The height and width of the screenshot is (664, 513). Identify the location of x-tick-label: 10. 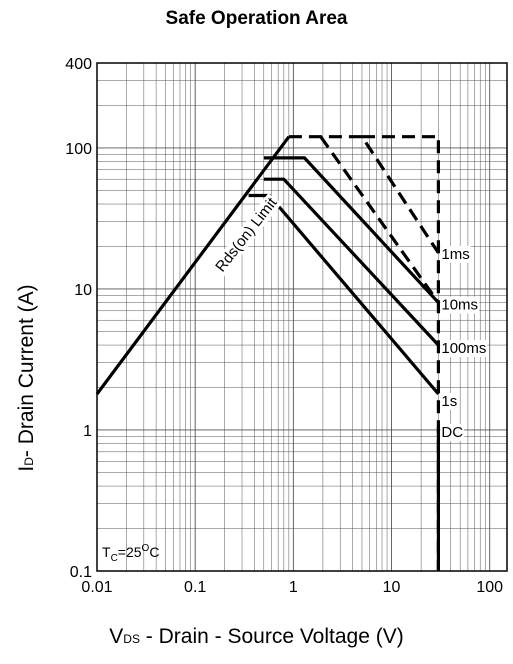
(392, 587).